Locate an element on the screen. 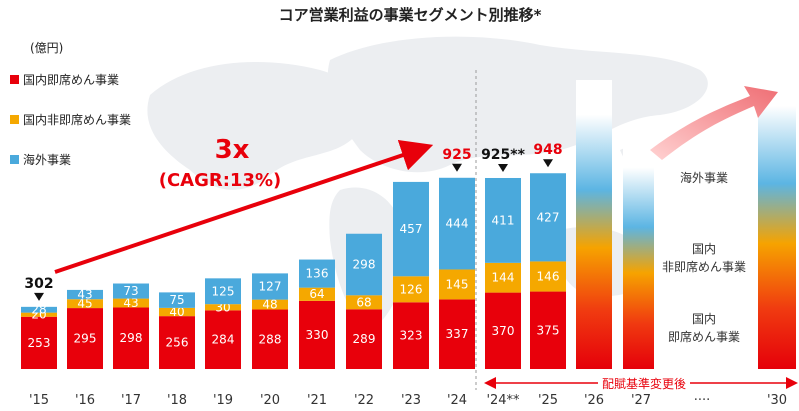 This screenshot has height=411, width=799. x-tick-label: '23 is located at coordinates (411, 400).